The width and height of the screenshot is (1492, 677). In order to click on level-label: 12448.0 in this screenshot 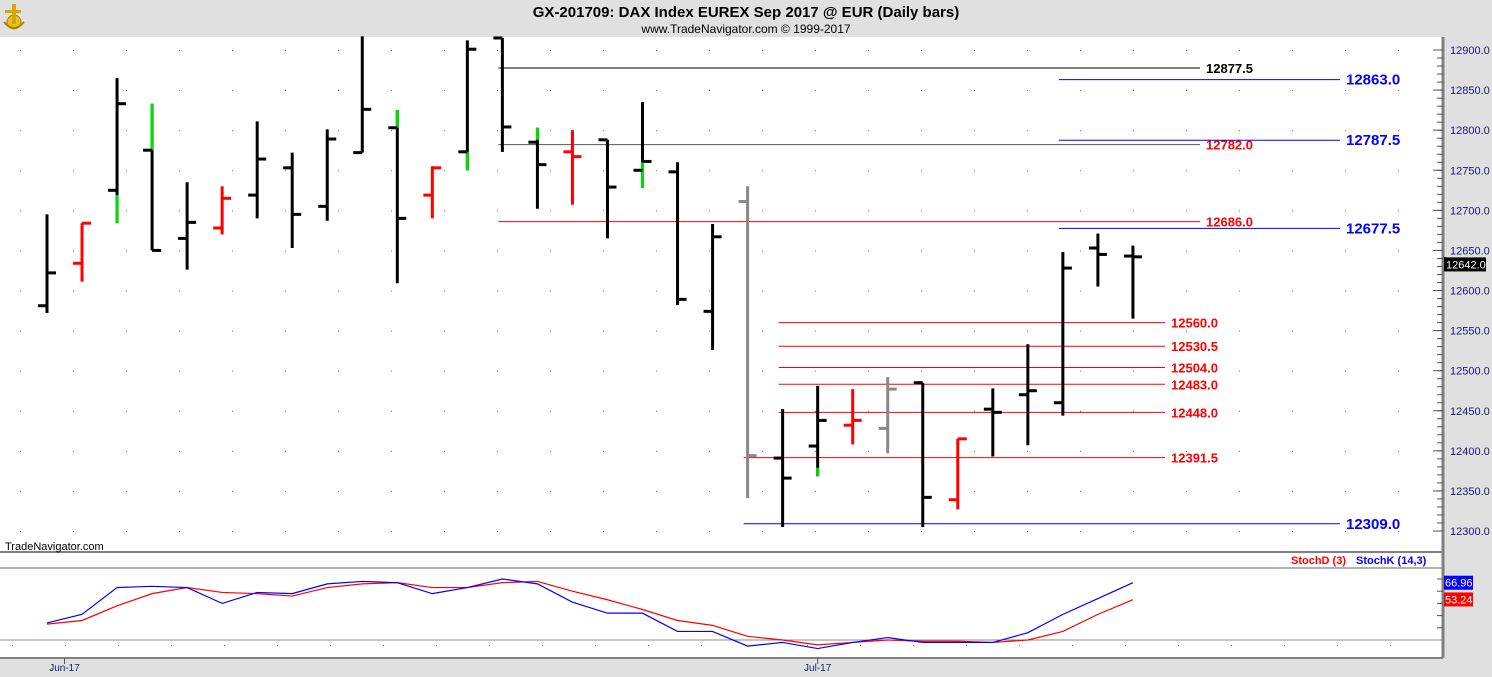, I will do `click(1194, 412)`.